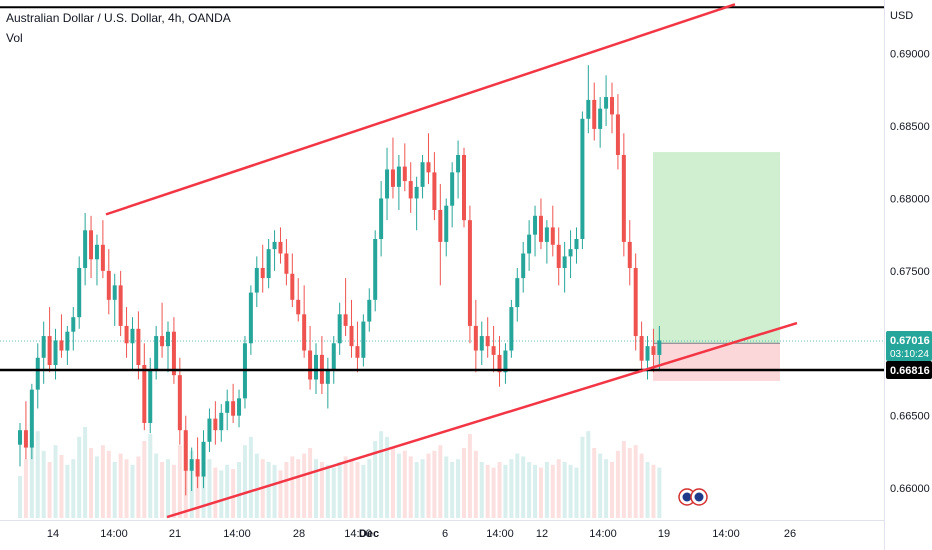  I want to click on price-axis-bg, so click(908, 275).